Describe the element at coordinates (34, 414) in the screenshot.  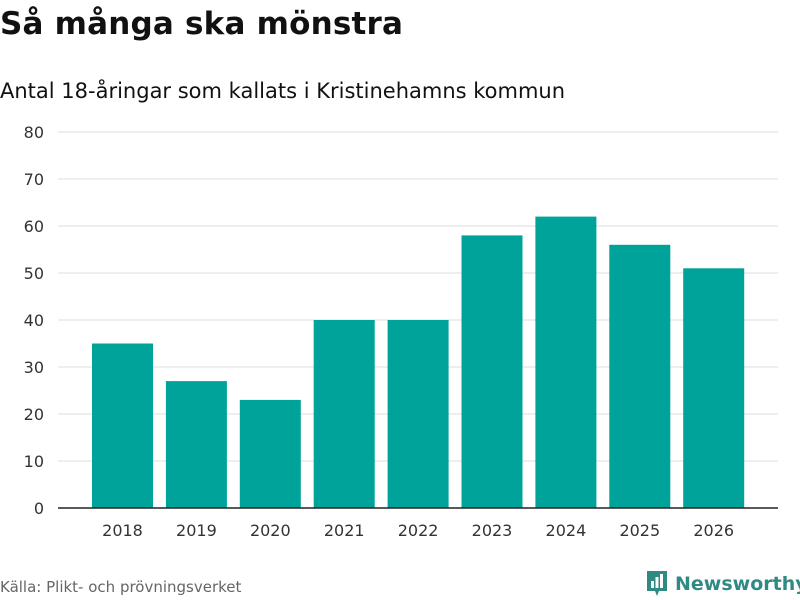
I see `y-tick-label: 20` at that location.